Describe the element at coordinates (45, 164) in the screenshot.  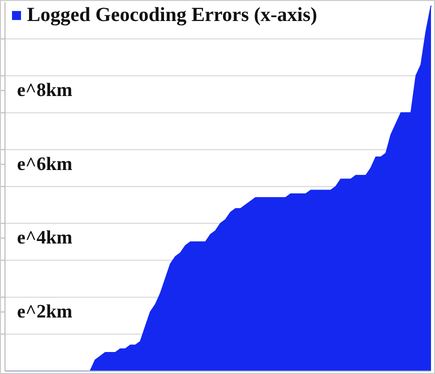
I see `y-tick-label: e^6km` at that location.